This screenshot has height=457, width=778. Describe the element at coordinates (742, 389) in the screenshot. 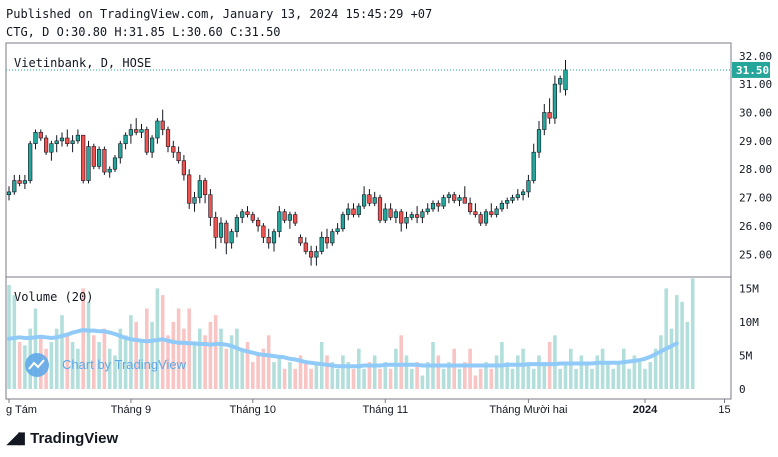

I see `volume-tick-label: 0` at that location.